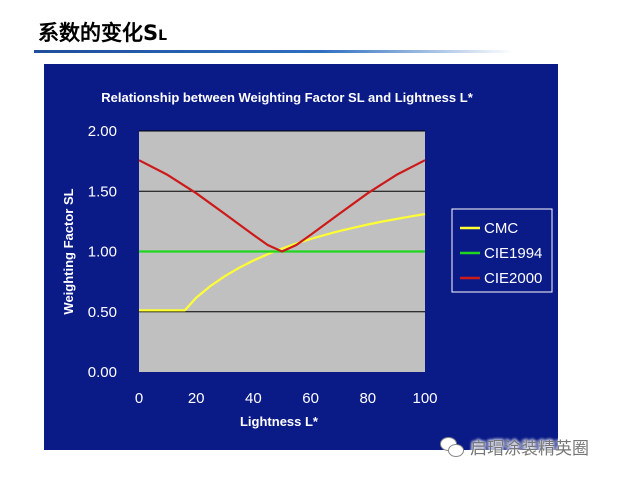 This screenshot has width=638, height=478. Describe the element at coordinates (279, 421) in the screenshot. I see `x-axis-label: Lightness L*` at that location.